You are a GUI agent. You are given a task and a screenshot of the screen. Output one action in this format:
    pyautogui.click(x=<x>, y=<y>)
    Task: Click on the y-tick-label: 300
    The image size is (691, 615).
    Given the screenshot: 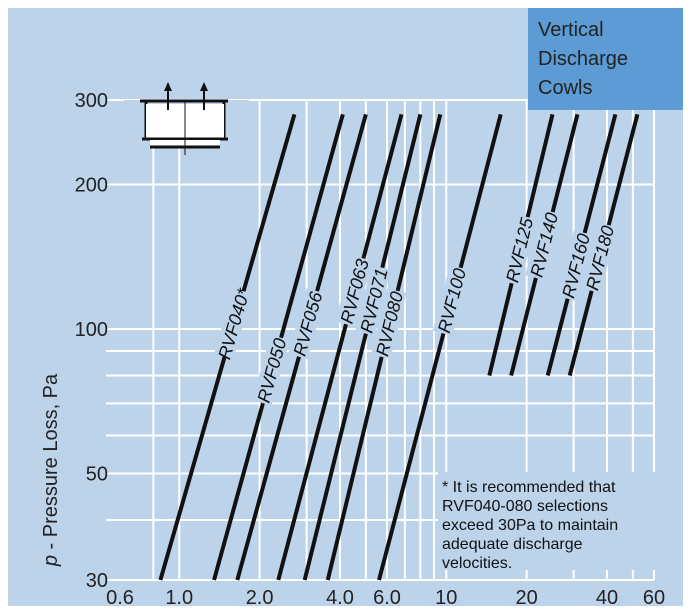 What is the action you would take?
    pyautogui.click(x=91, y=101)
    